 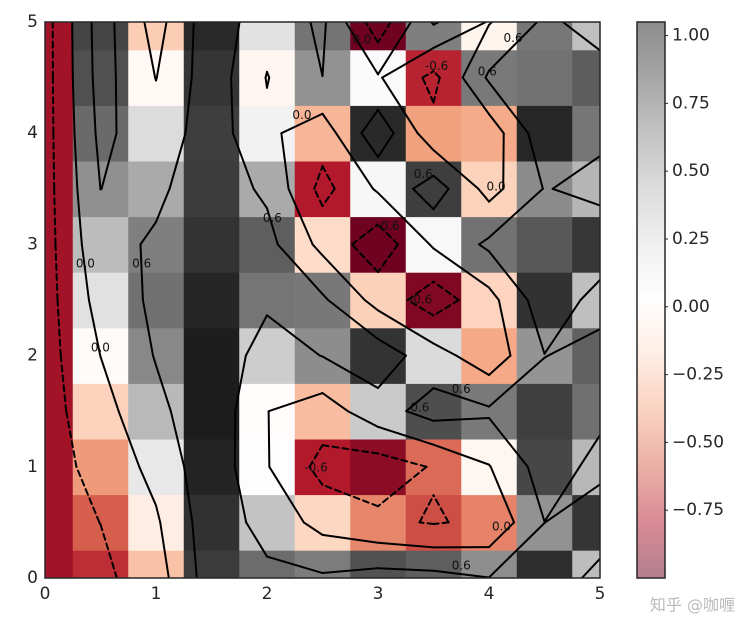 I want to click on x-tick-label: 4, so click(x=489, y=594).